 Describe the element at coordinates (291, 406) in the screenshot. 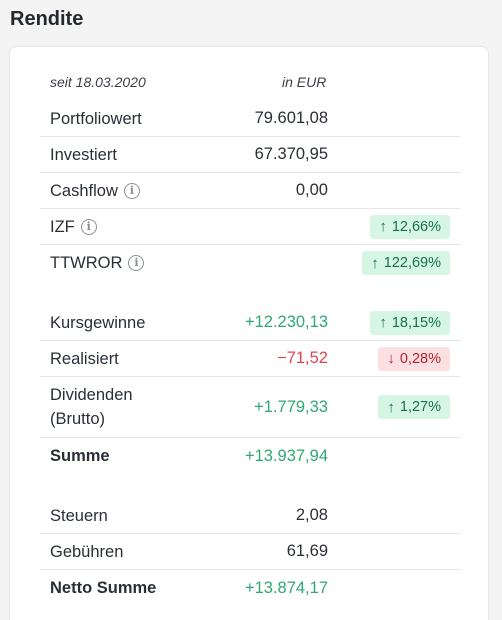

I see `row-value: +1.779,33` at that location.